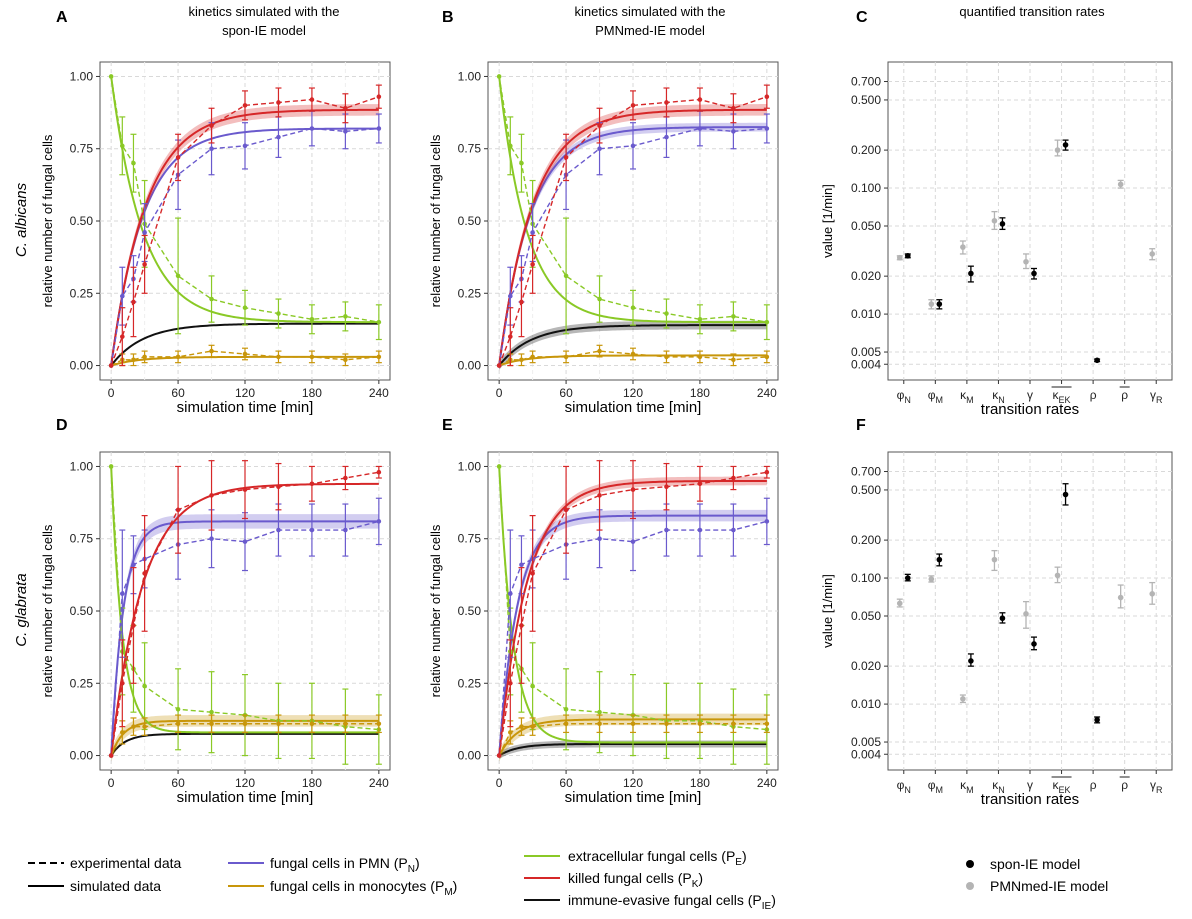  I want to click on y-tick-label: 0.25, so click(82, 683).